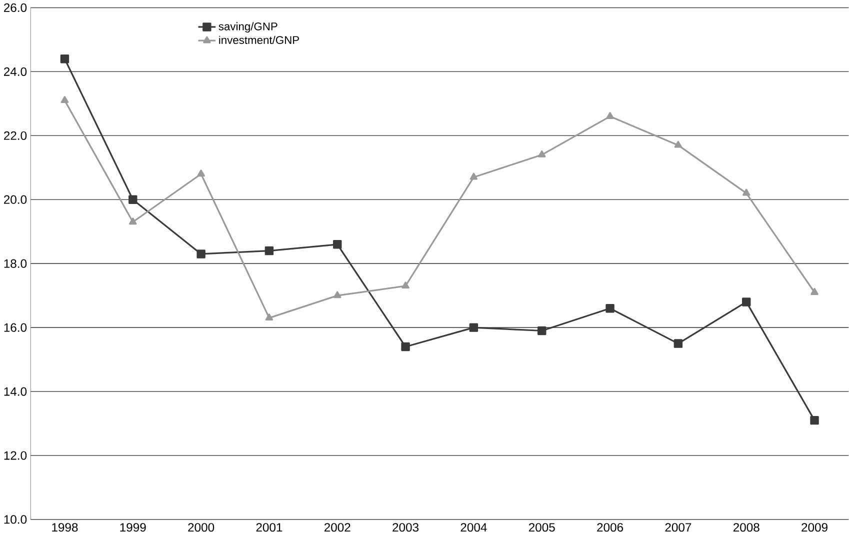  I want to click on x-tick-label: 2000, so click(201, 527).